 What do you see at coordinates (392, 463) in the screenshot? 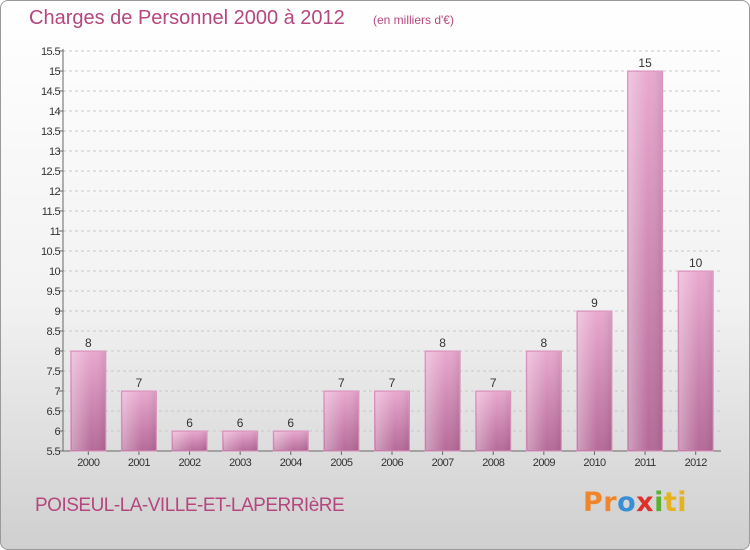
I see `x-tick-label-2006: 2006` at bounding box center [392, 463].